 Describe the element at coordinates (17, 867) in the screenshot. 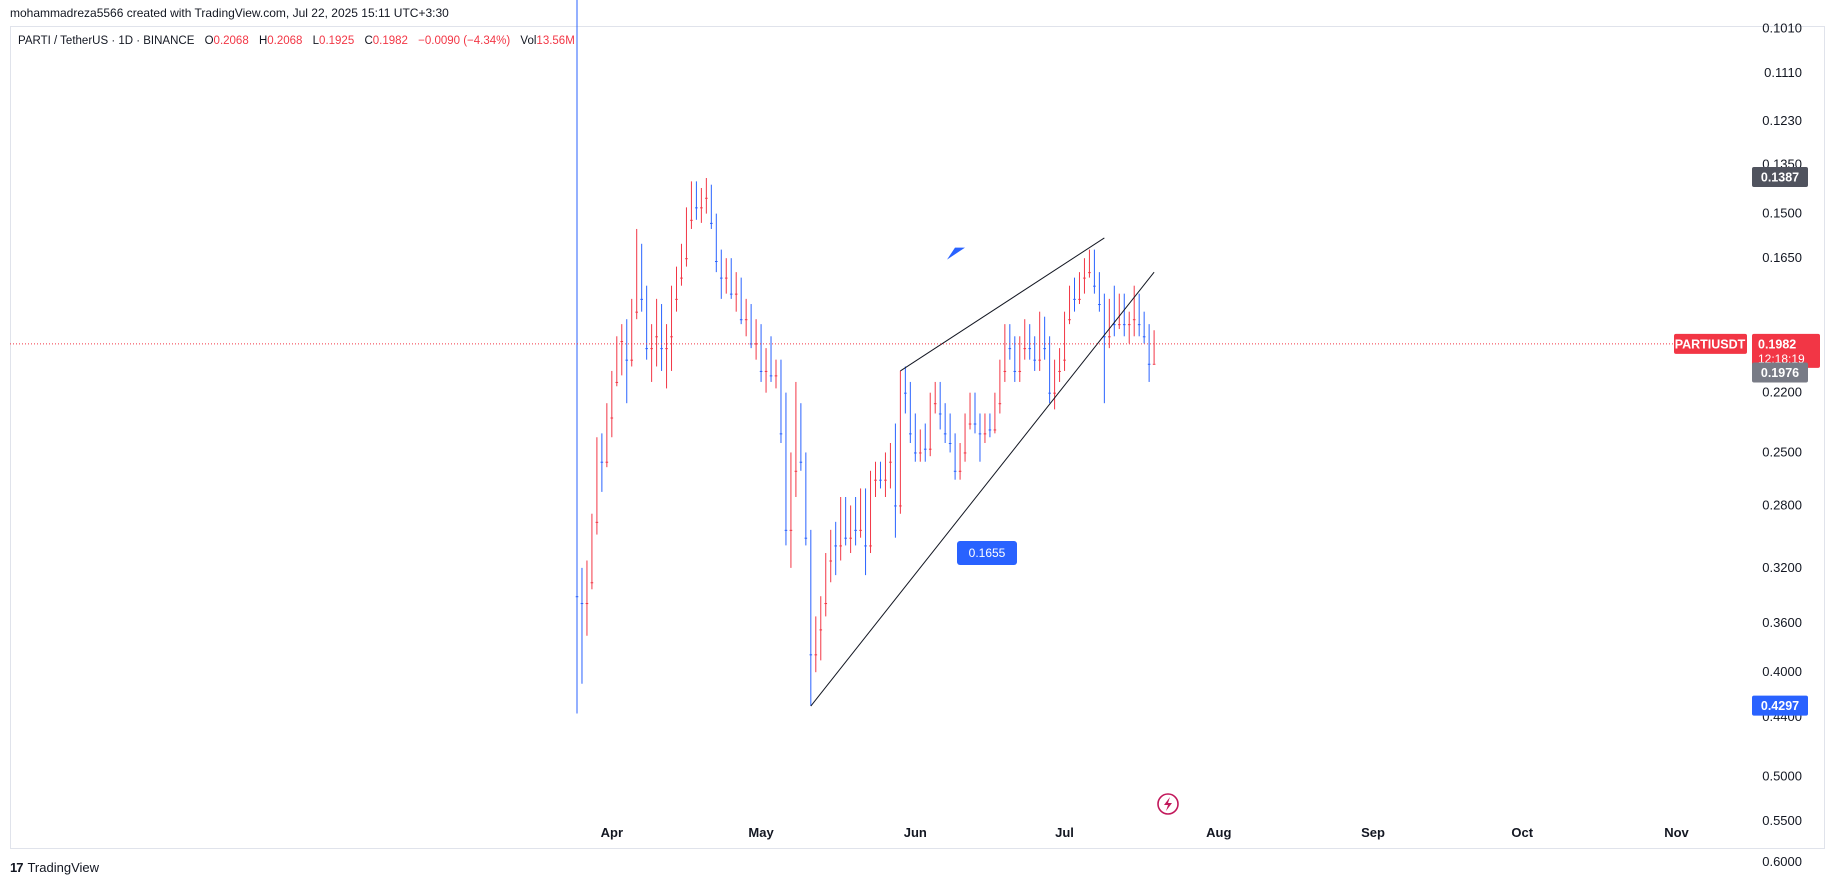

I see `tradingview-logo-icon: 17` at that location.